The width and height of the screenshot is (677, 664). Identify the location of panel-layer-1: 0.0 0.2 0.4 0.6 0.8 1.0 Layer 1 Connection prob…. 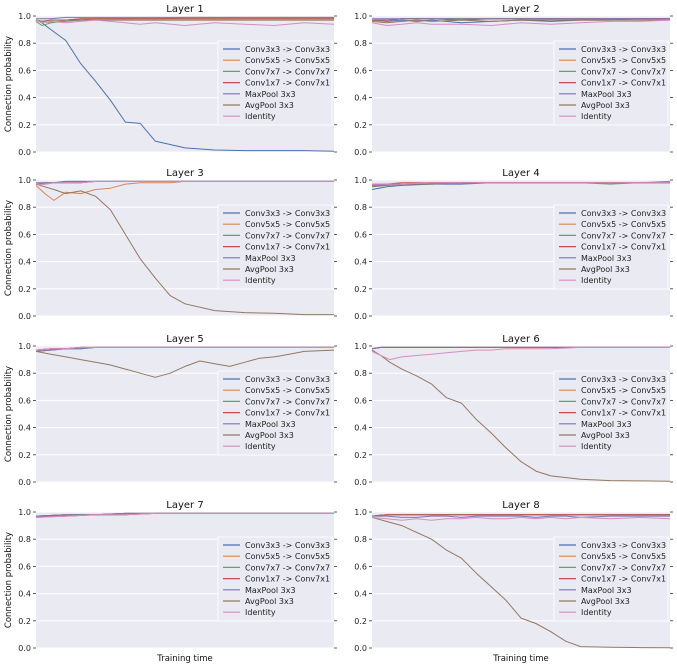
(170, 80).